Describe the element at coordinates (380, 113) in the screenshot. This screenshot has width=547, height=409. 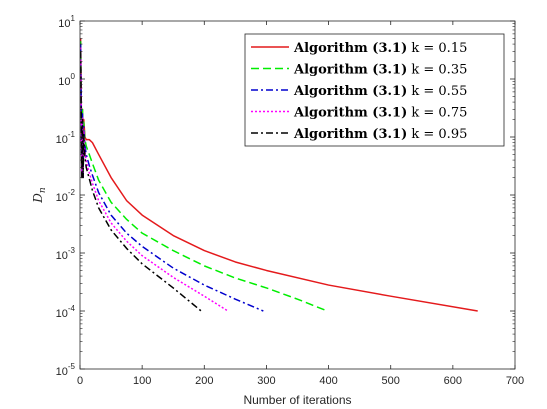
I see `legend-label-4: Algorithm (3.1) k = 0.75` at that location.